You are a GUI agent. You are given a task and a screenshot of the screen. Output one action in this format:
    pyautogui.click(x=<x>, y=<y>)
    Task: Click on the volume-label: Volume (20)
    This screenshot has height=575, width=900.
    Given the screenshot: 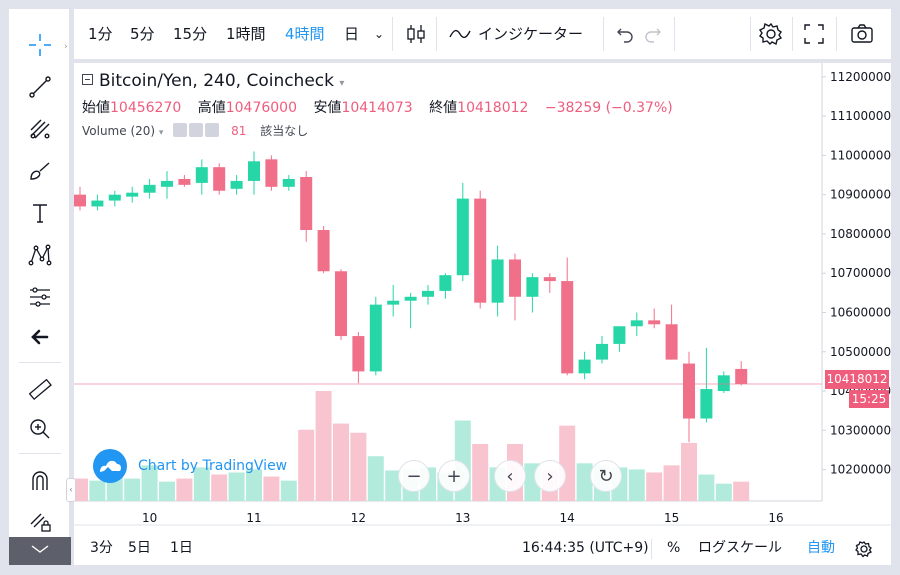 What is the action you would take?
    pyautogui.click(x=119, y=131)
    